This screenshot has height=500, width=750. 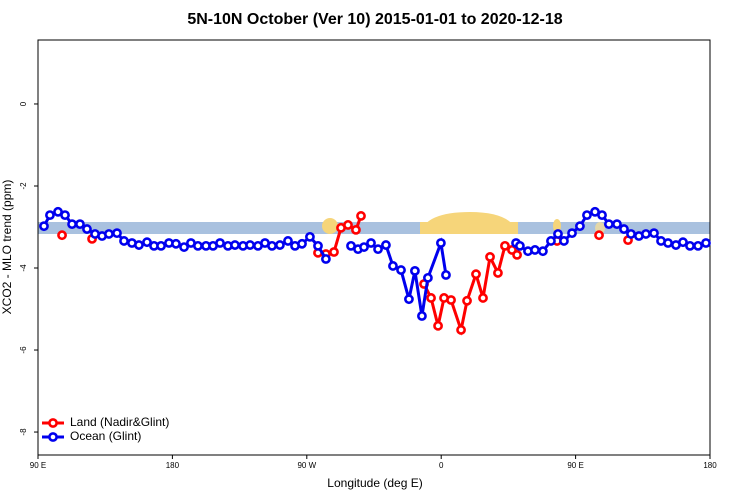 I want to click on legend: Land (Nadir&Glint)Ocean (Glint), so click(x=105, y=429).